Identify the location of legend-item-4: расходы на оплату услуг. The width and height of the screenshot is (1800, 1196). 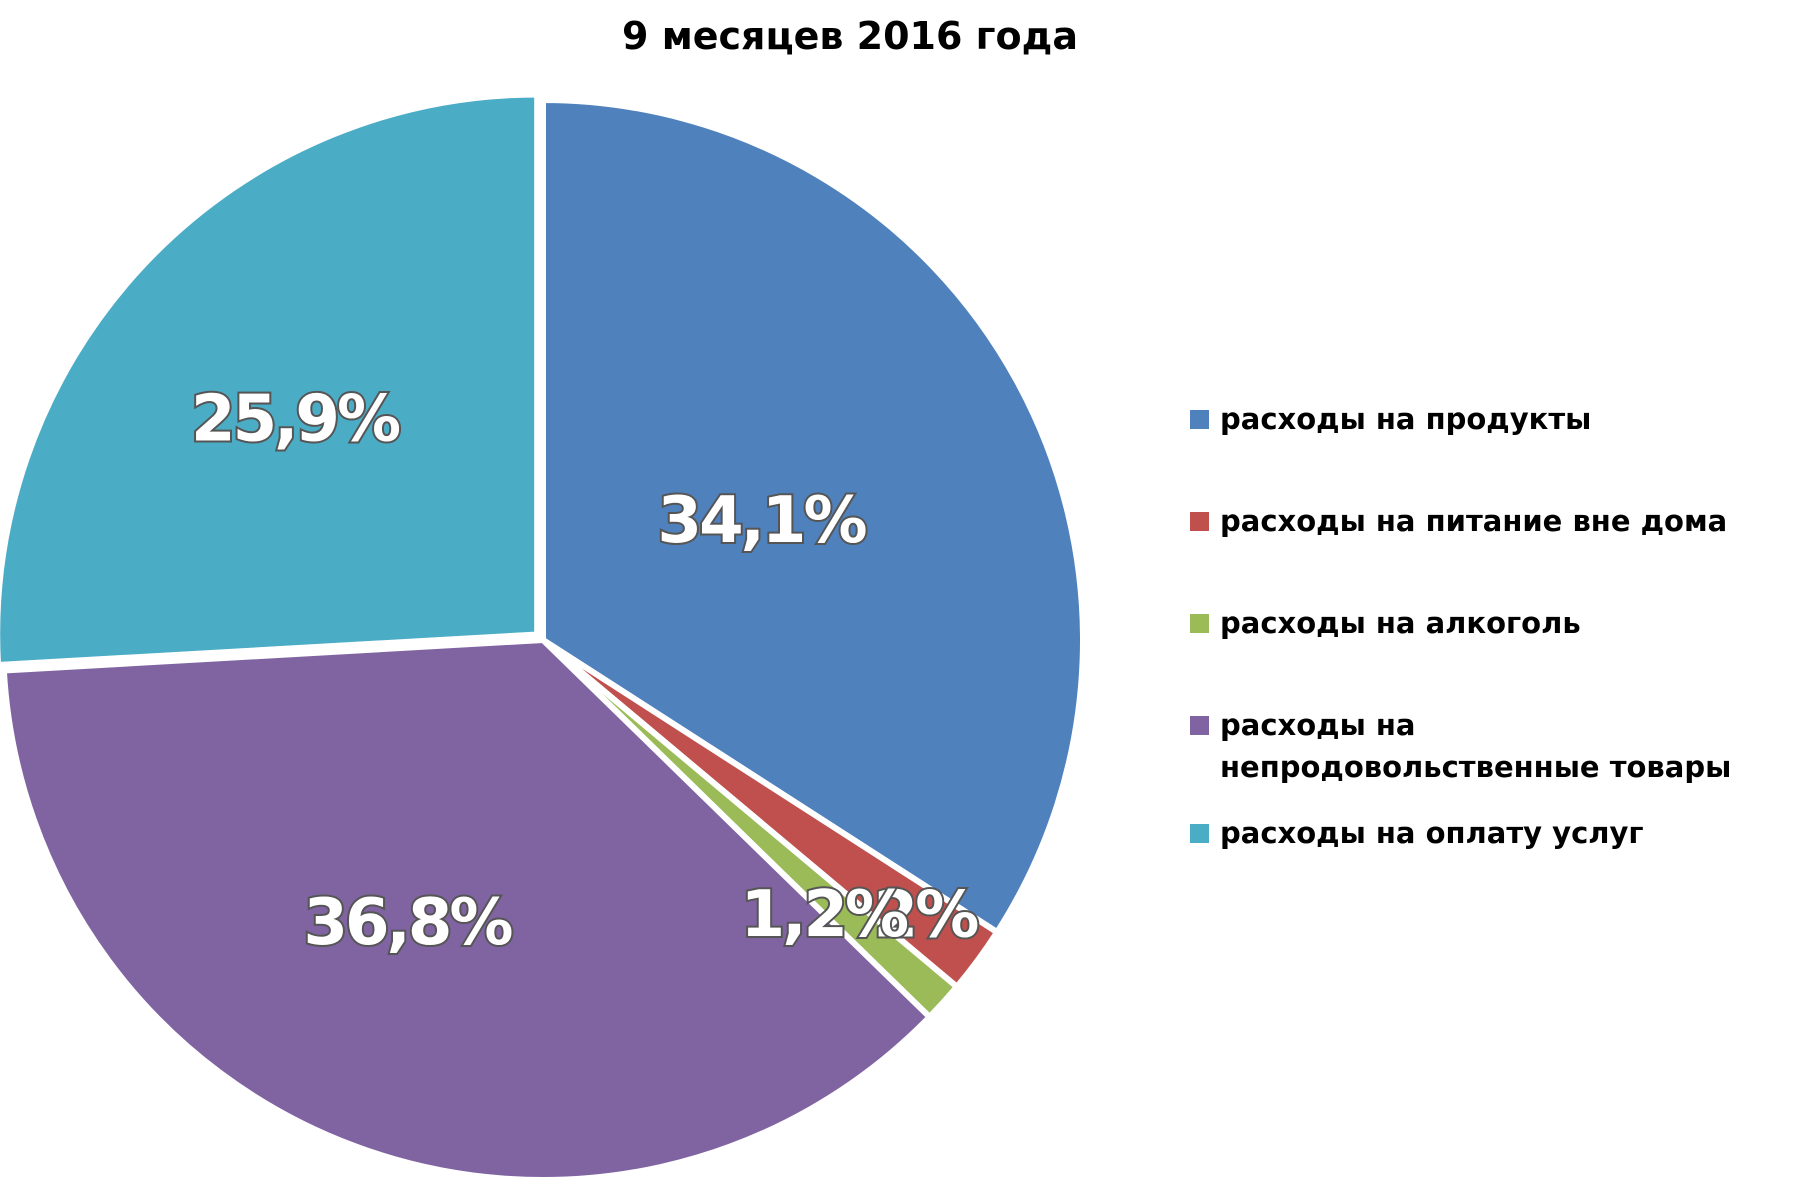
(1490, 833).